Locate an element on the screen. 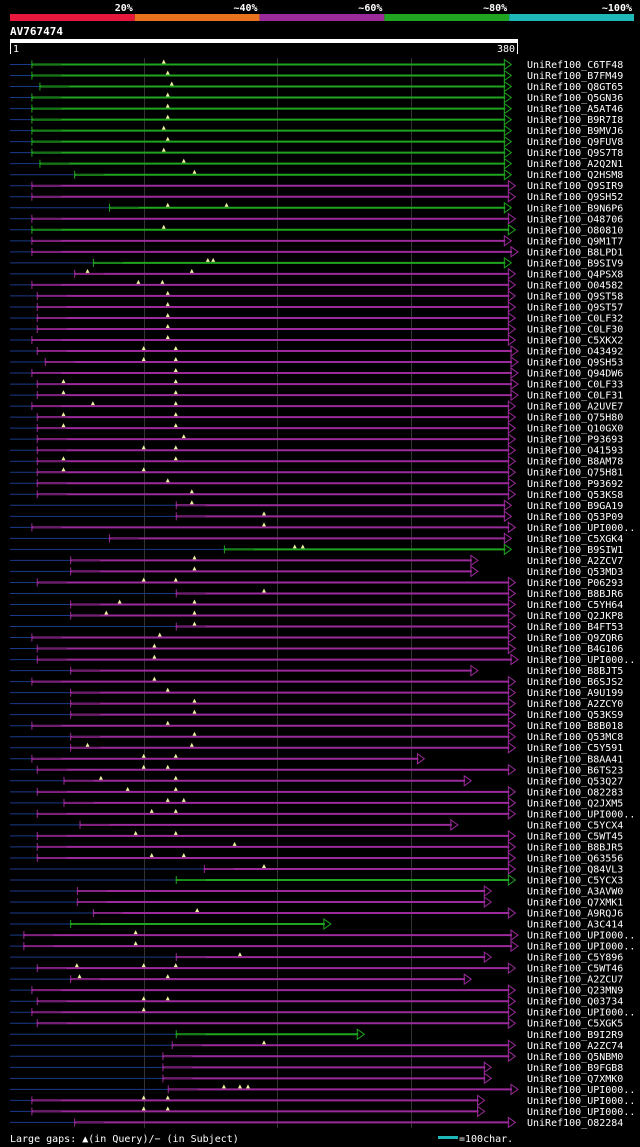 The image size is (640, 1147). hit-row: UniRef100_Q94DW6 is located at coordinates (316, 373).